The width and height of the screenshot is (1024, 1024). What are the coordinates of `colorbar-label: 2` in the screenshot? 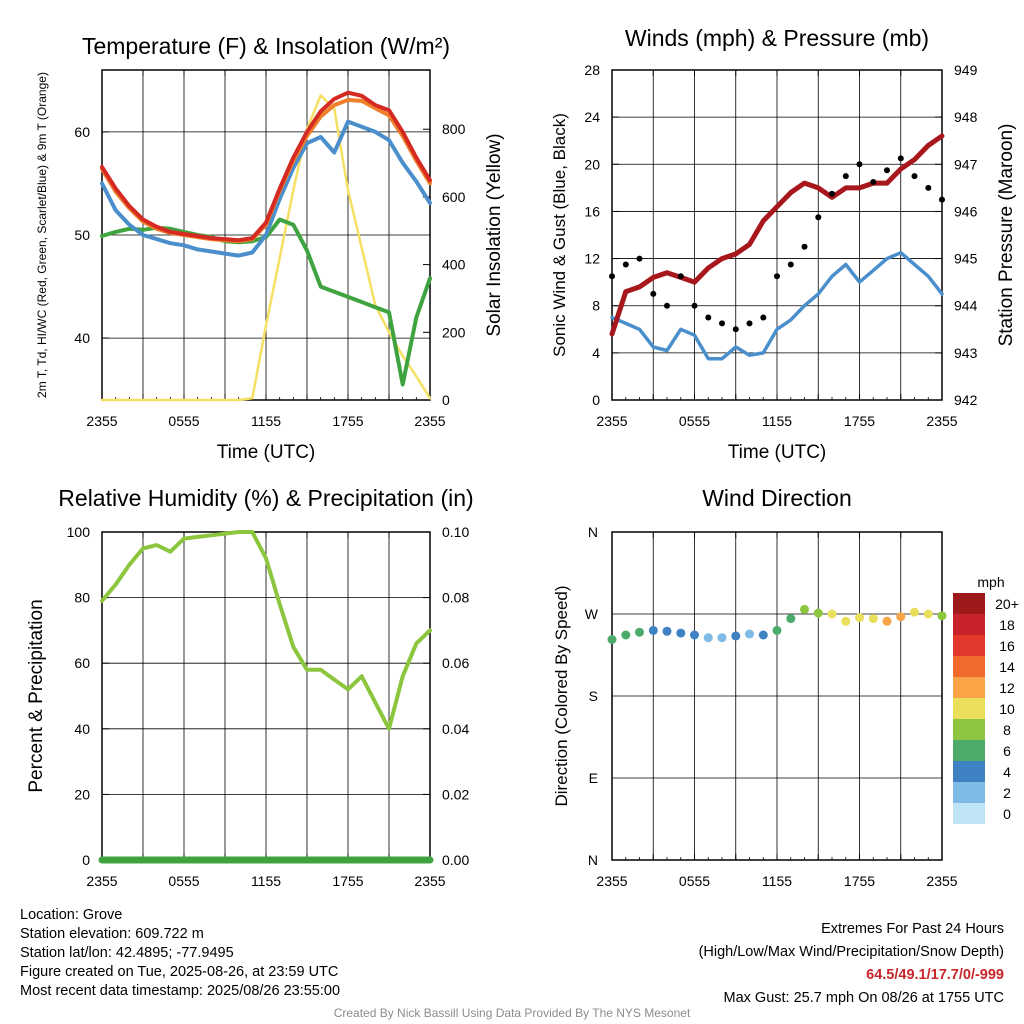 It's located at (1007, 793).